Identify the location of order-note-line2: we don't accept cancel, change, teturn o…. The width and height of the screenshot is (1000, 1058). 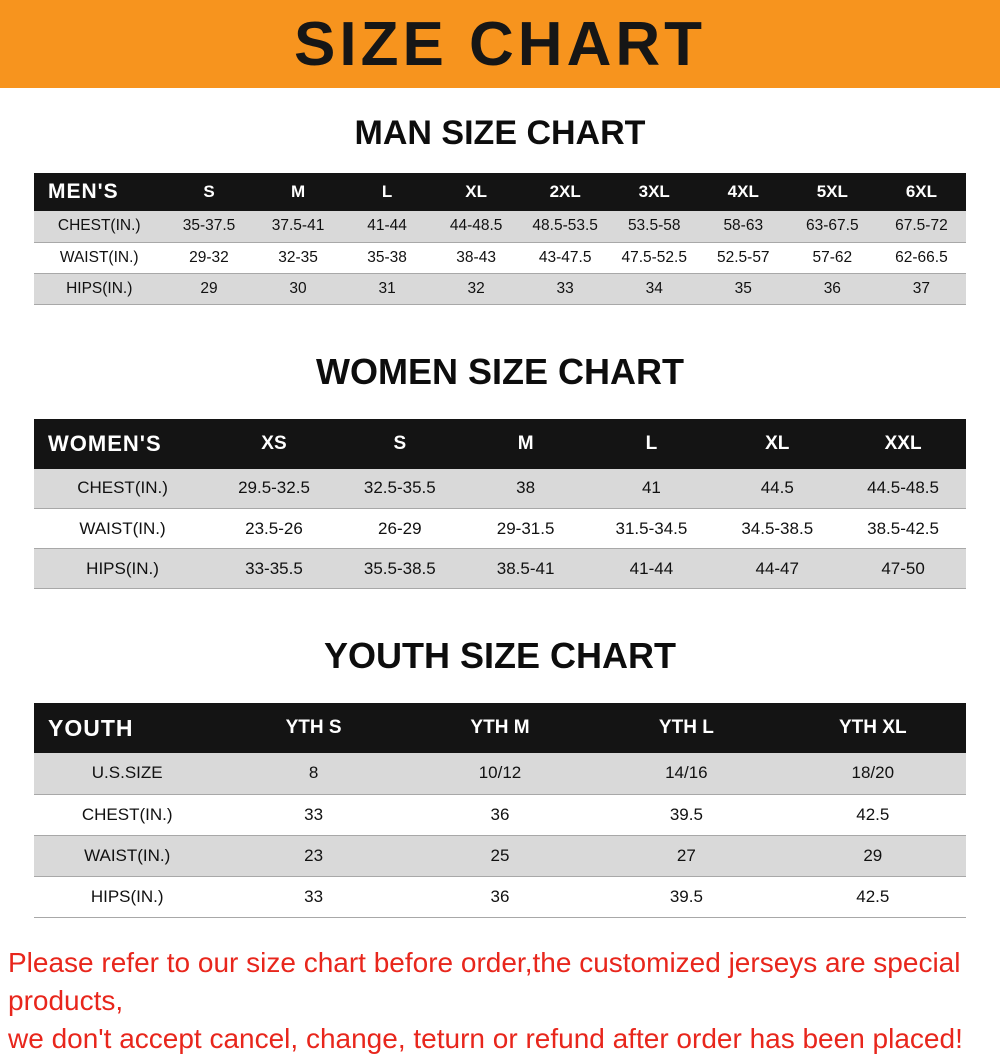
(485, 1038).